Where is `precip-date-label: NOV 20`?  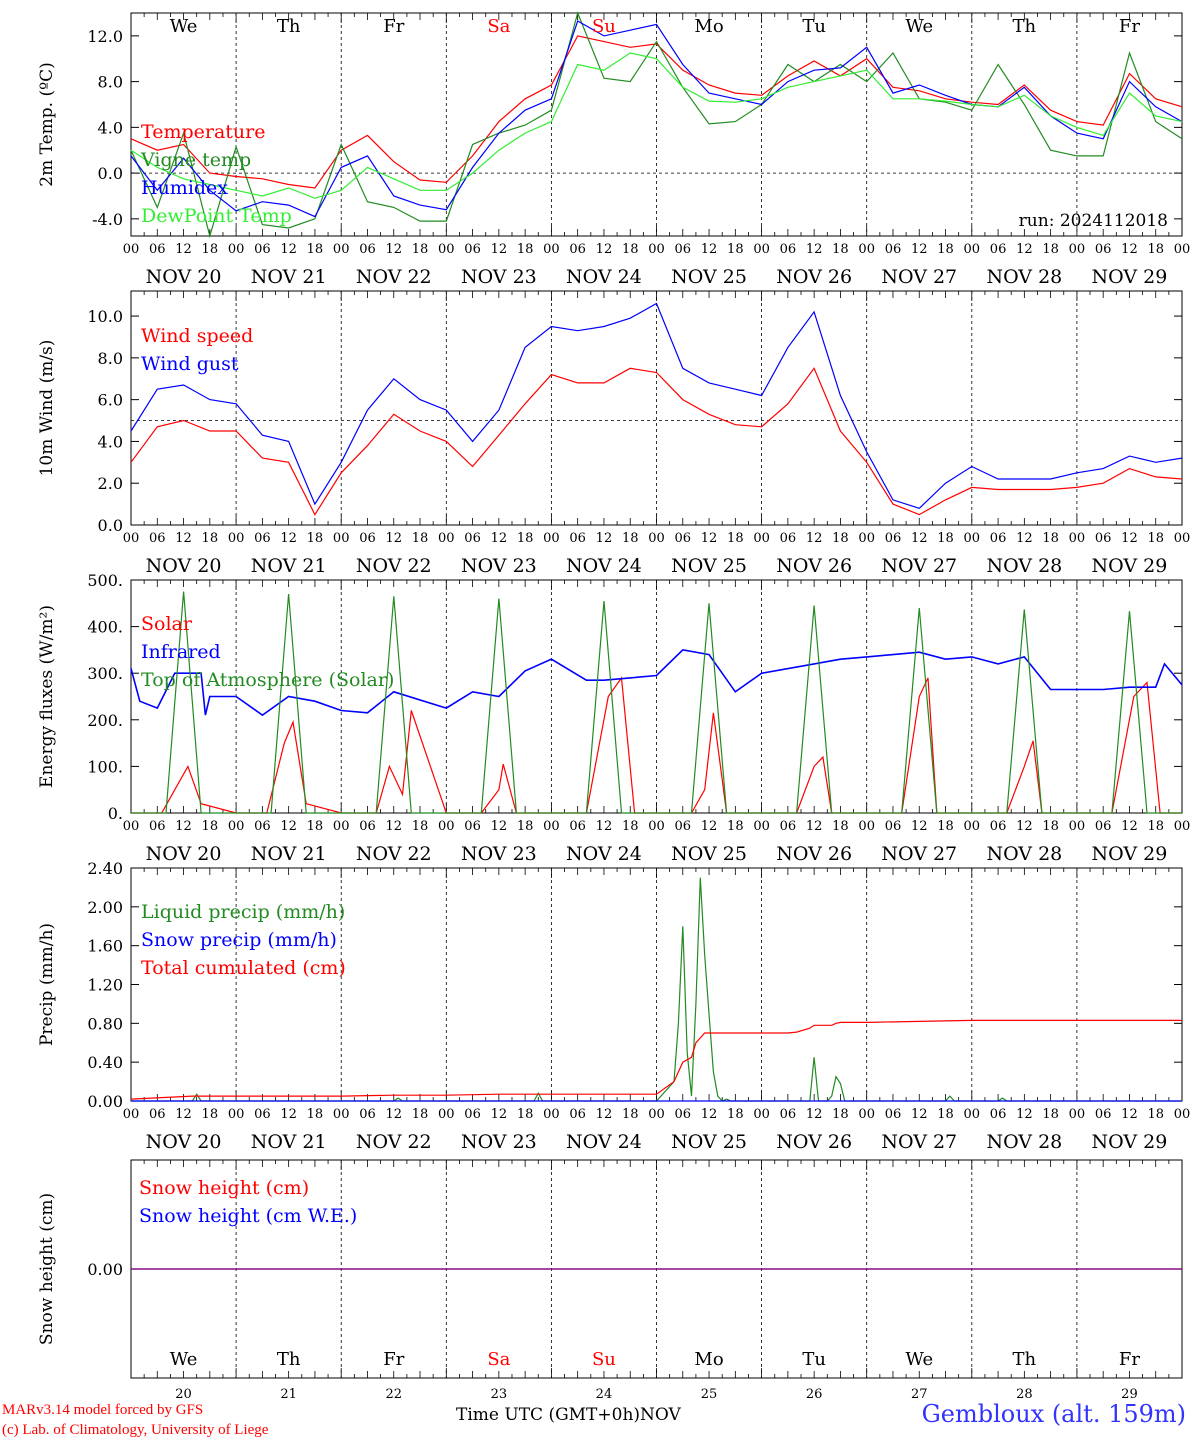 precip-date-label: NOV 20 is located at coordinates (184, 1142).